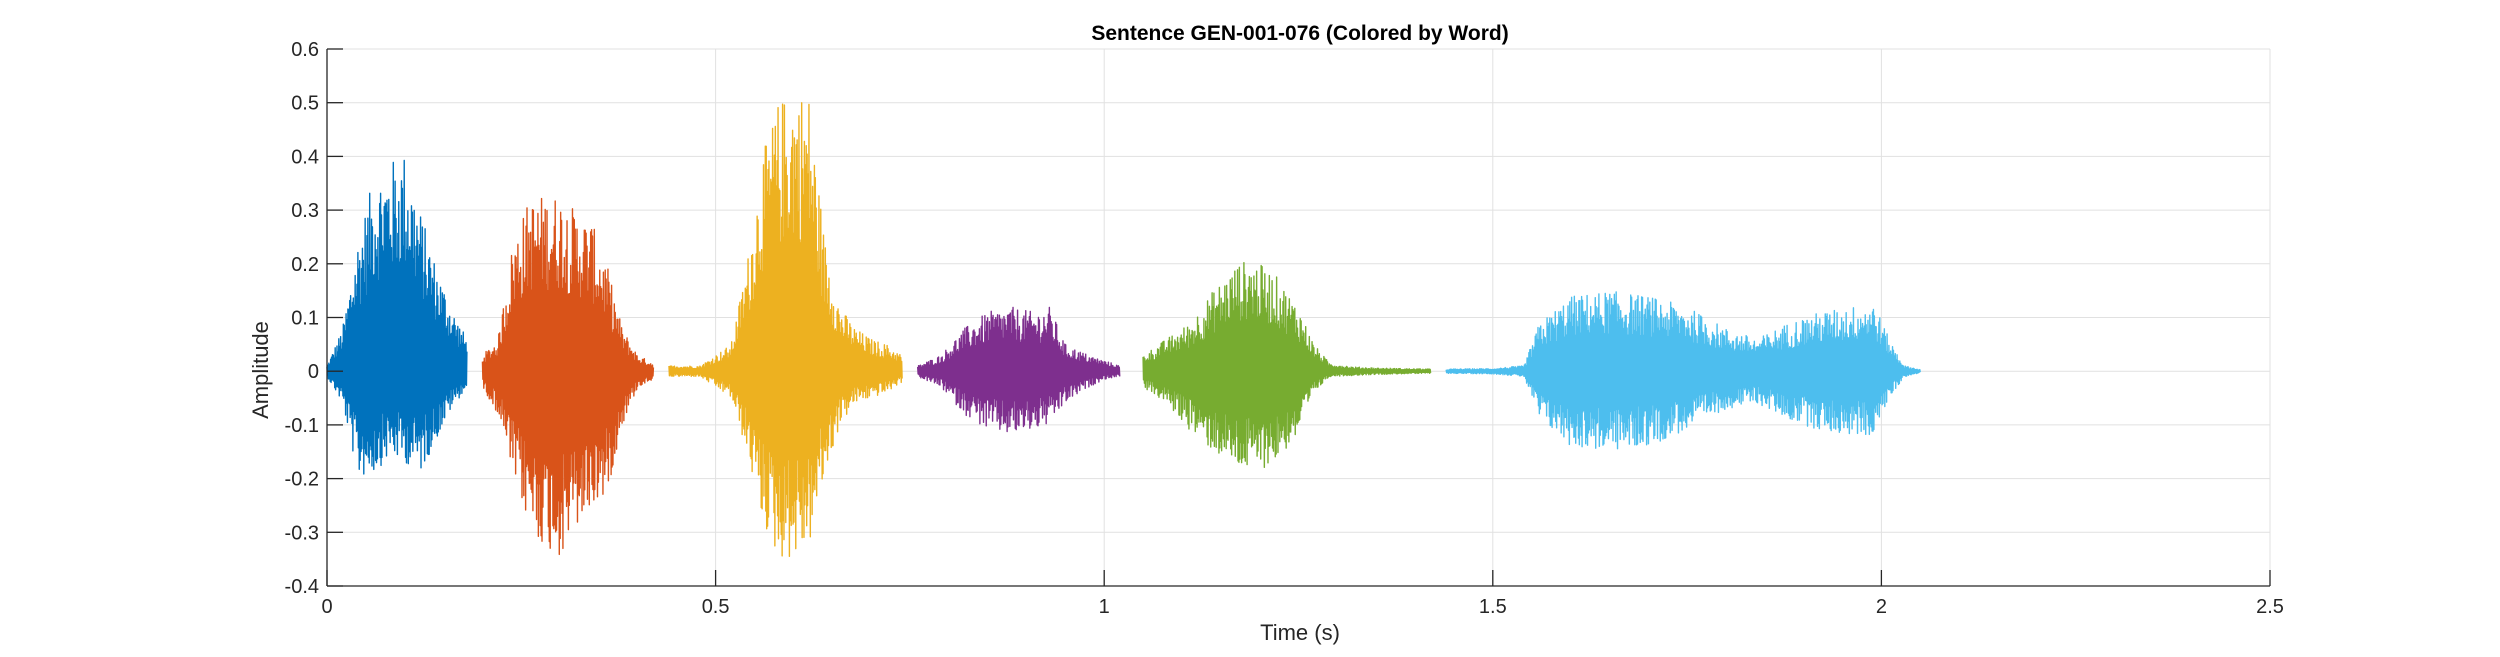  I want to click on y-tick-label: -0.2, so click(302, 480).